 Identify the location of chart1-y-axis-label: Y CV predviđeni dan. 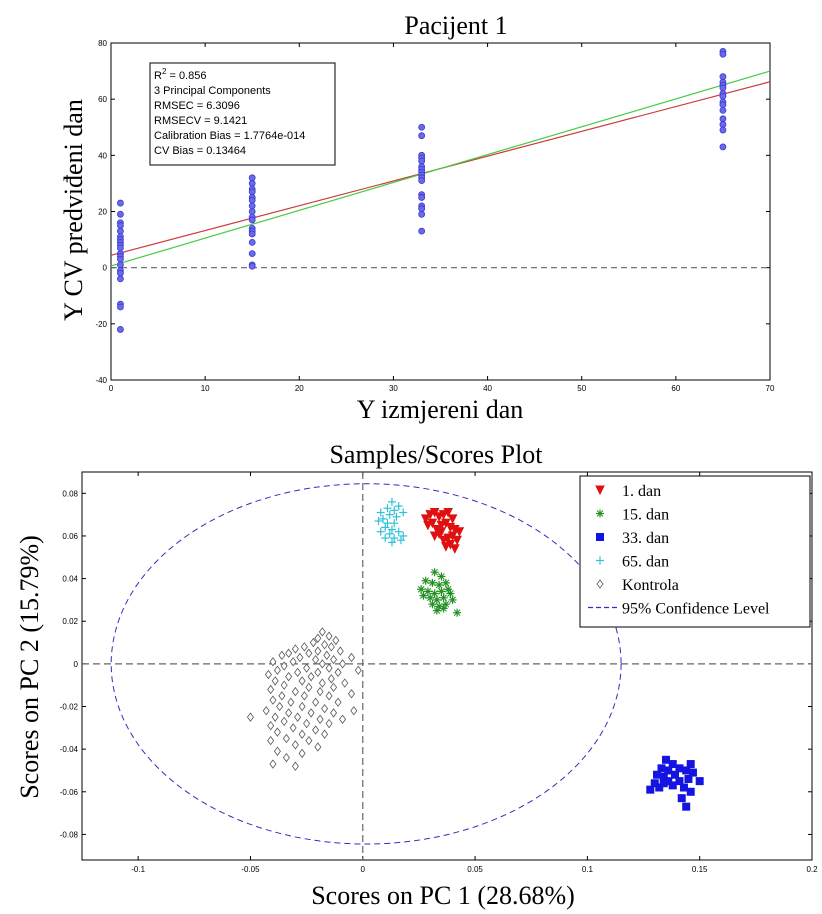
(73, 210).